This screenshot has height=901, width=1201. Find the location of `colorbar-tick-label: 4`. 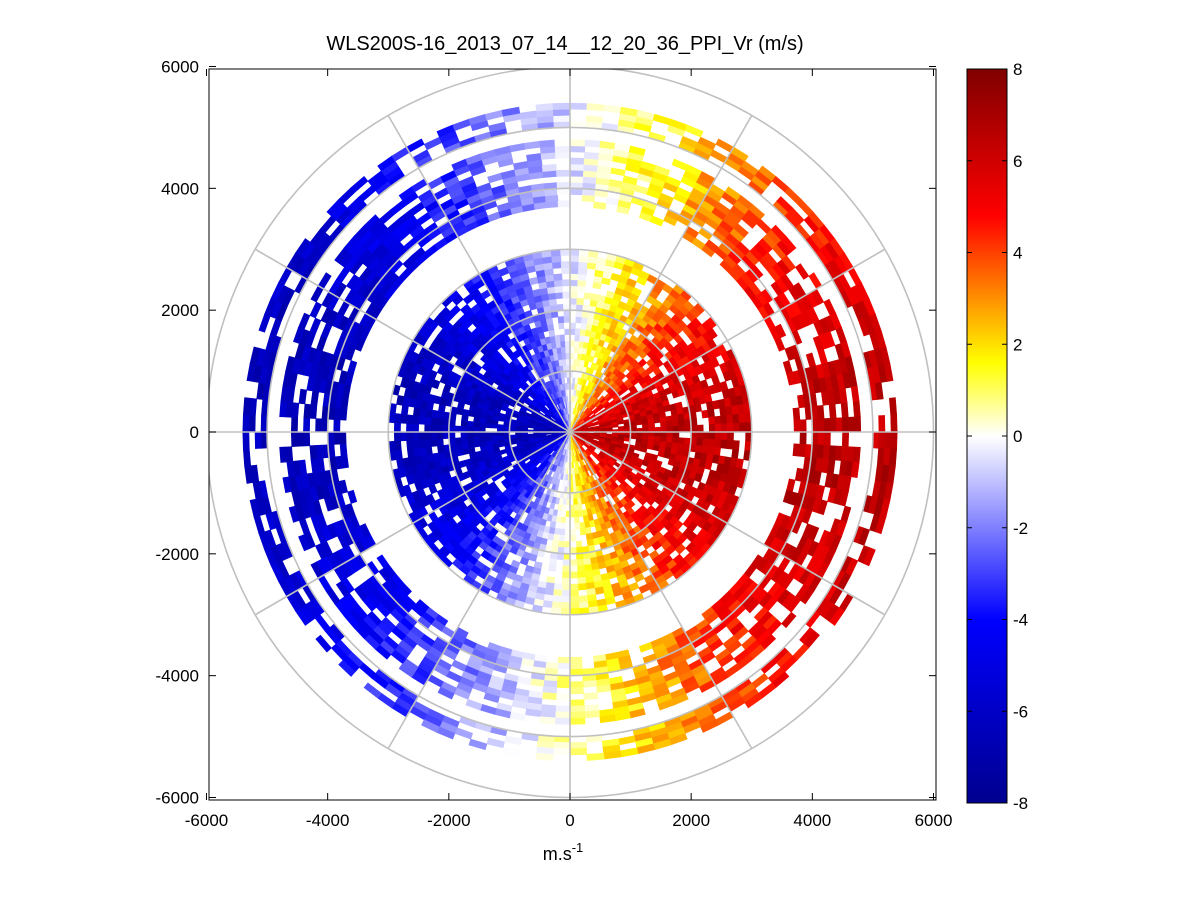

colorbar-tick-label: 4 is located at coordinates (1017, 253).